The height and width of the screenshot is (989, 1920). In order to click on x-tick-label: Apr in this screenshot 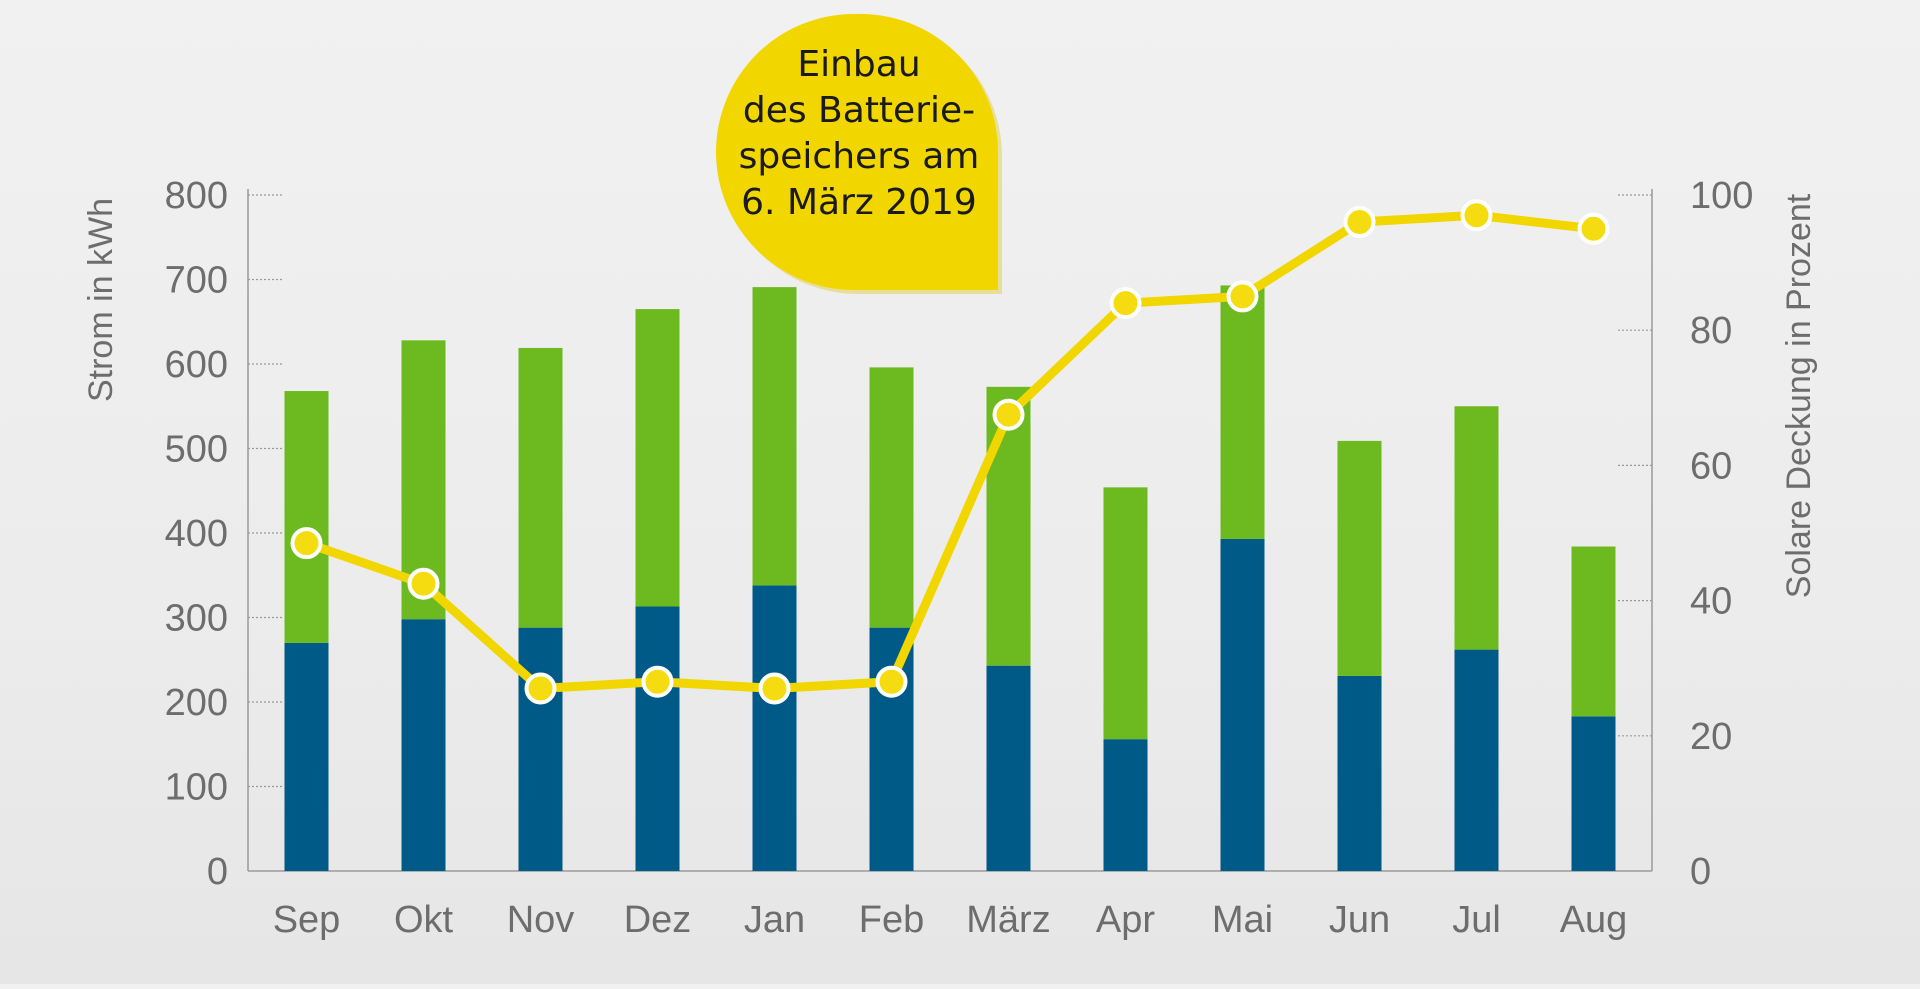, I will do `click(1125, 920)`.